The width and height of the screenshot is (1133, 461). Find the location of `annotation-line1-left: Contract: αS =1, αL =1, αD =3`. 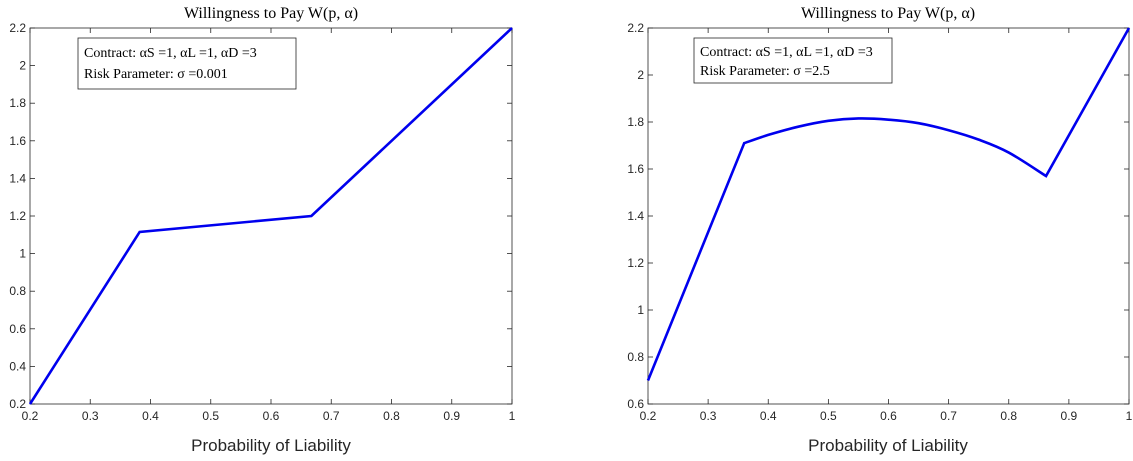

annotation-line1-left: Contract: αS =1, αL =1, αD =3 is located at coordinates (170, 53).